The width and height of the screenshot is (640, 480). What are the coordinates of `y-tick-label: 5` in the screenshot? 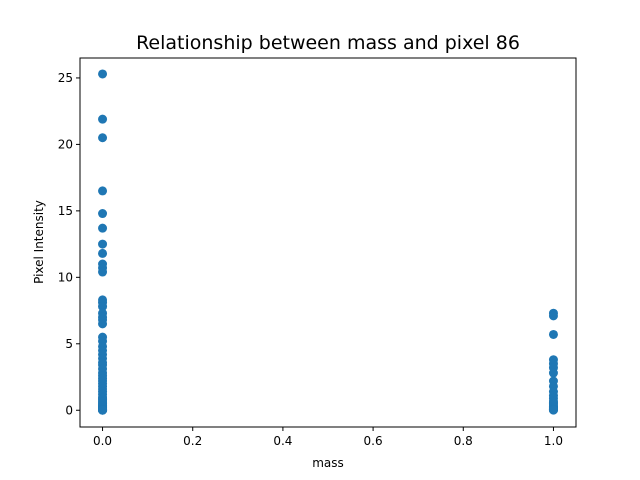 It's located at (69, 344).